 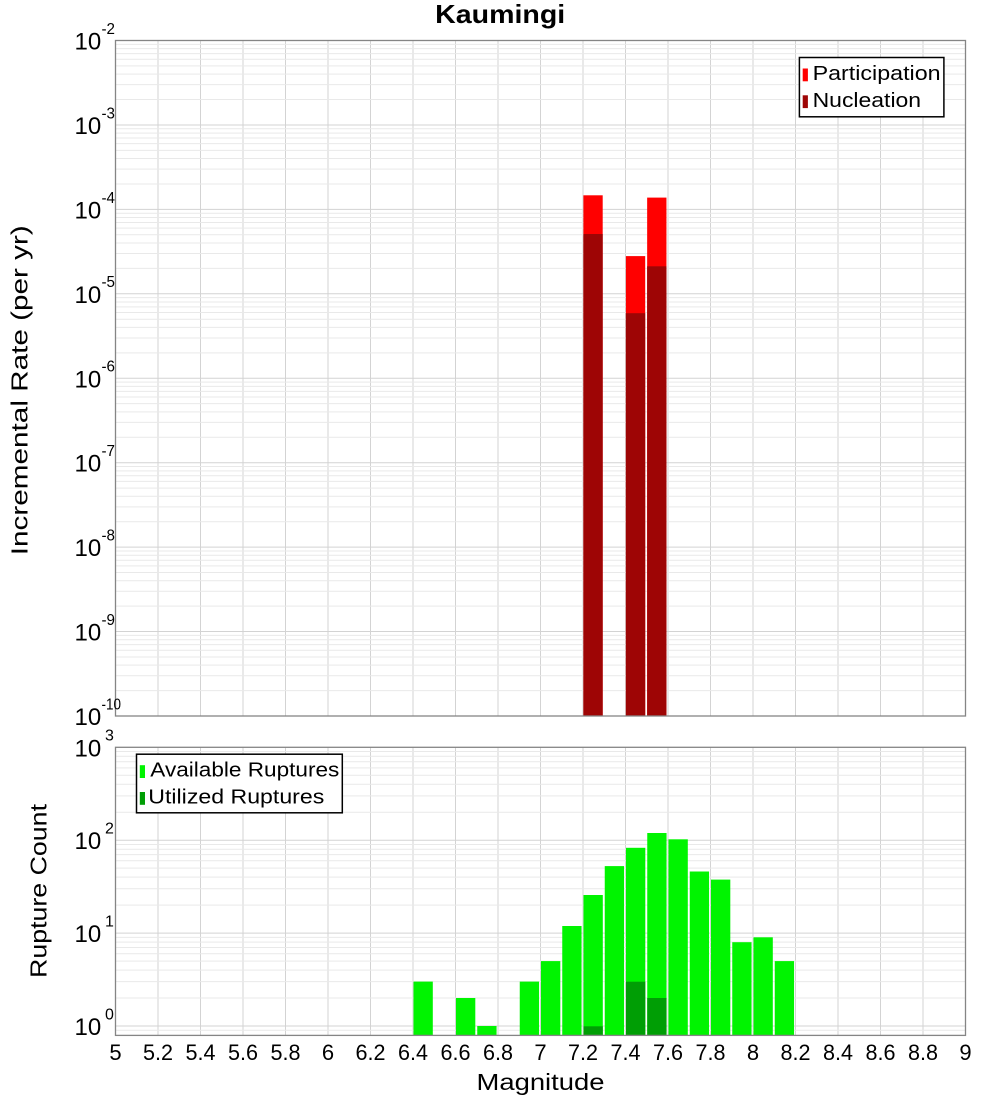 I want to click on svg-text: Available Ruptures, so click(x=244, y=771).